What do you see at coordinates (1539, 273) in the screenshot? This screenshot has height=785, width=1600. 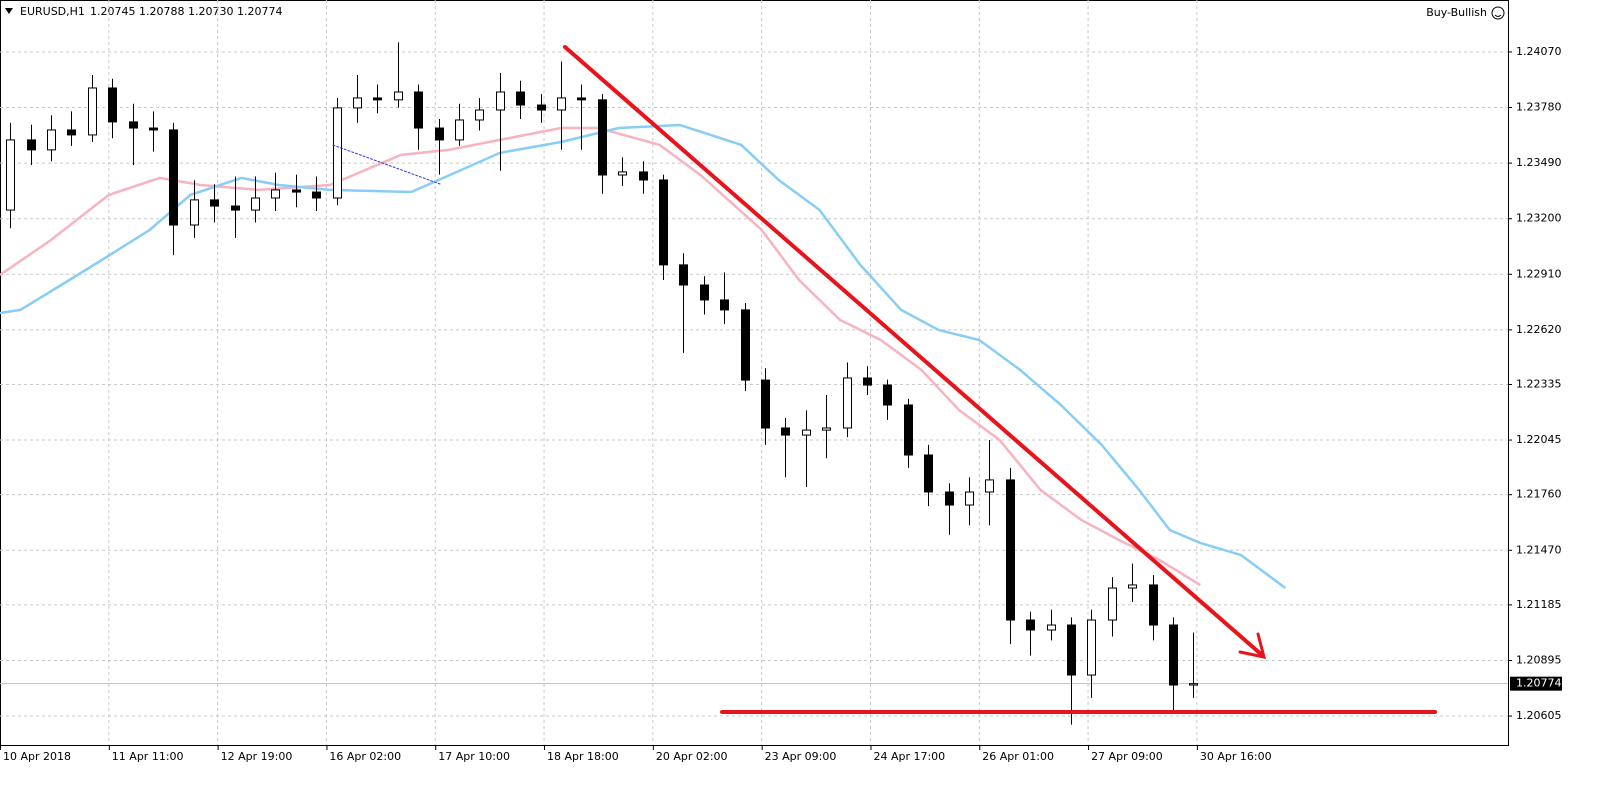 I see `y-tick-label: 1.22910` at bounding box center [1539, 273].